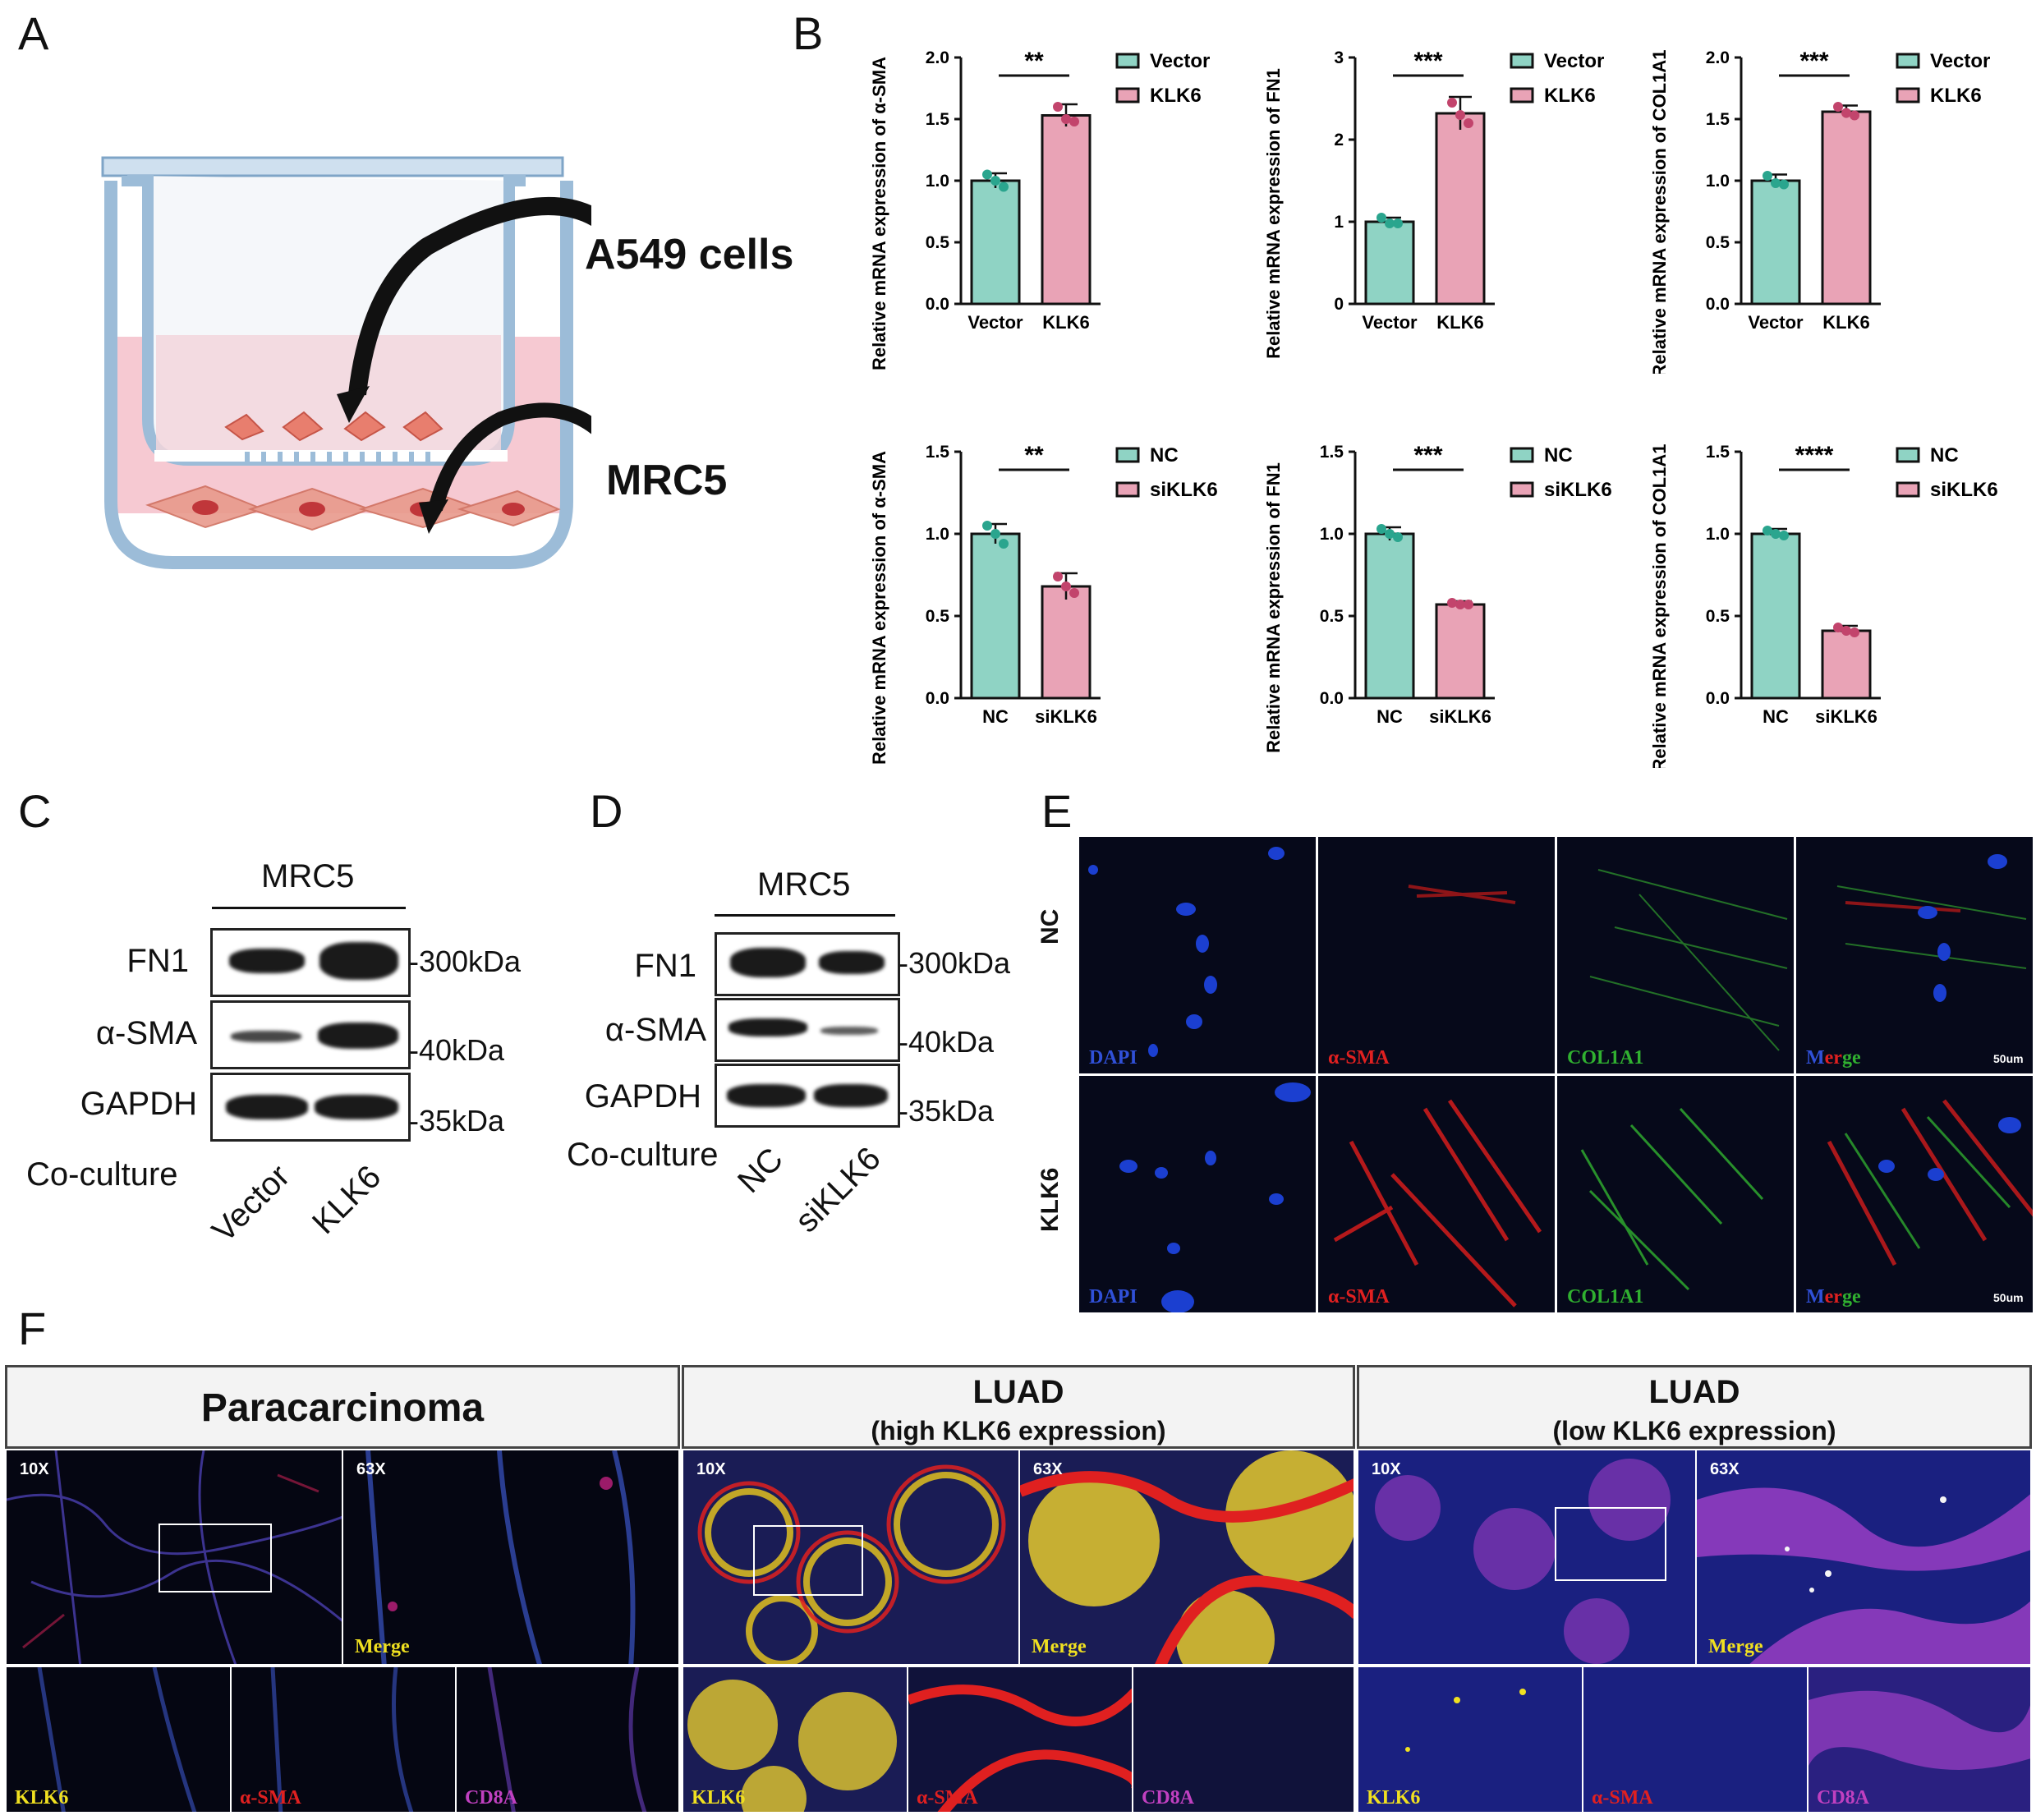  I want to click on if-nc-dapi: DAPI, so click(1198, 955).